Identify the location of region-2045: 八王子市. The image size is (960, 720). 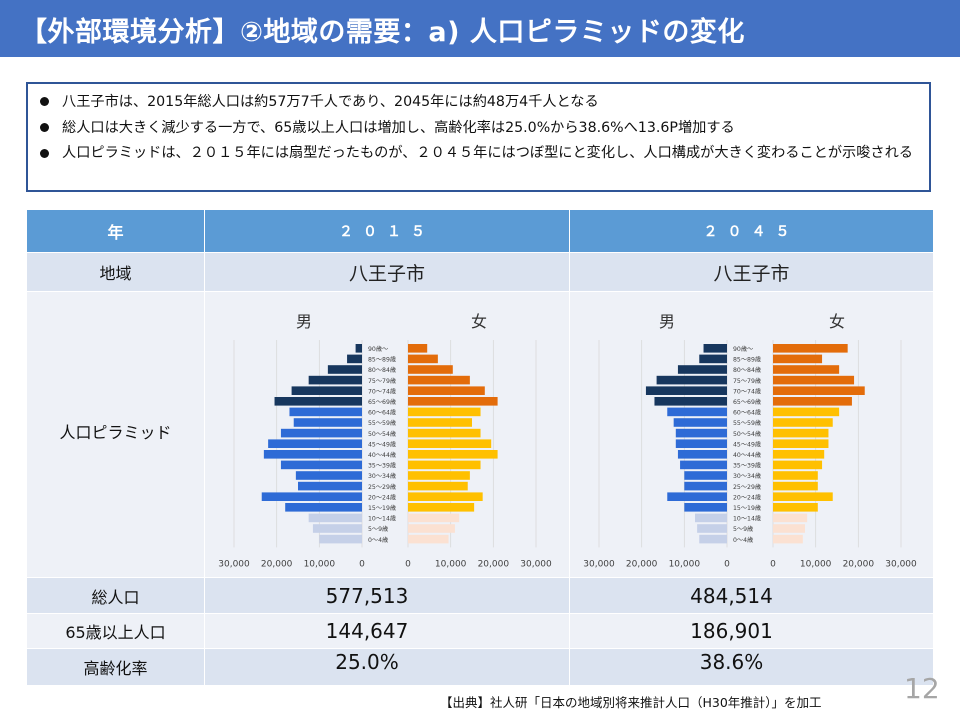
(751, 272).